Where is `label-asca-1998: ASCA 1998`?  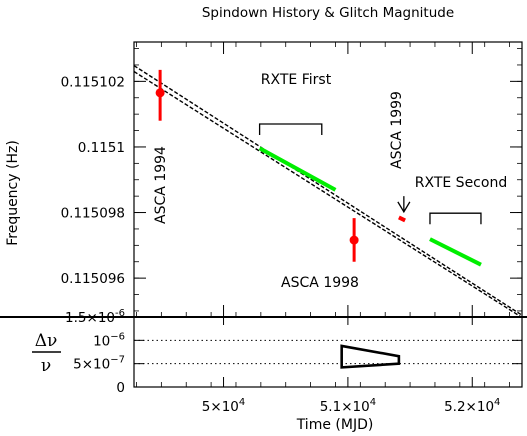 label-asca-1998: ASCA 1998 is located at coordinates (320, 283).